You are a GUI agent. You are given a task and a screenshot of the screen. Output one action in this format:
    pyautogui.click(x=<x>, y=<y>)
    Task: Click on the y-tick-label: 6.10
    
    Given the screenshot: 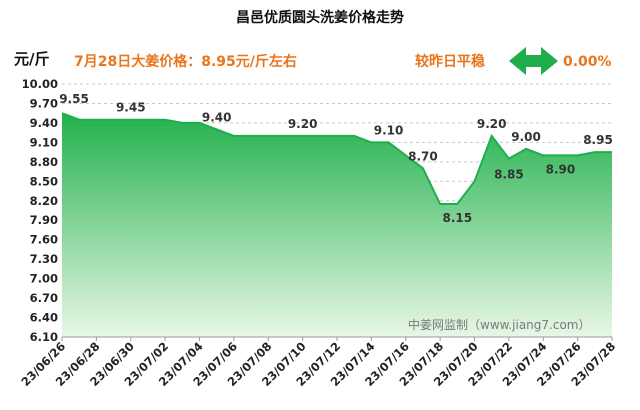 What is the action you would take?
    pyautogui.click(x=44, y=337)
    